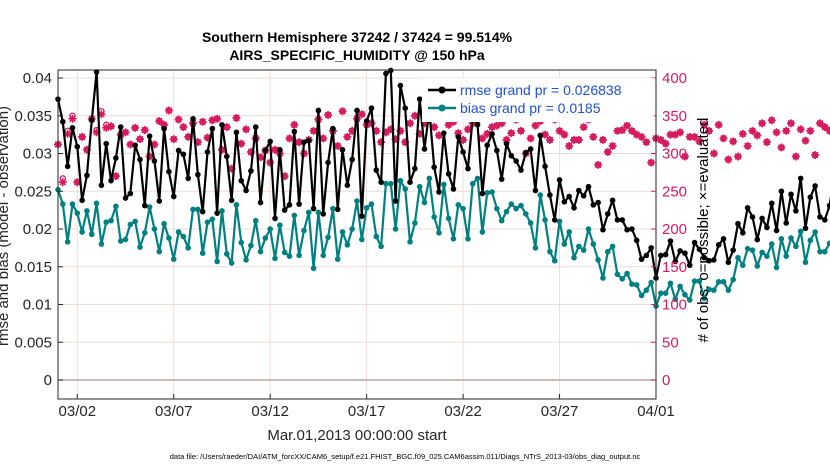 Image resolution: width=830 pixels, height=470 pixels. What do you see at coordinates (174, 411) in the screenshot?
I see `x-tick-label: 03/07` at bounding box center [174, 411].